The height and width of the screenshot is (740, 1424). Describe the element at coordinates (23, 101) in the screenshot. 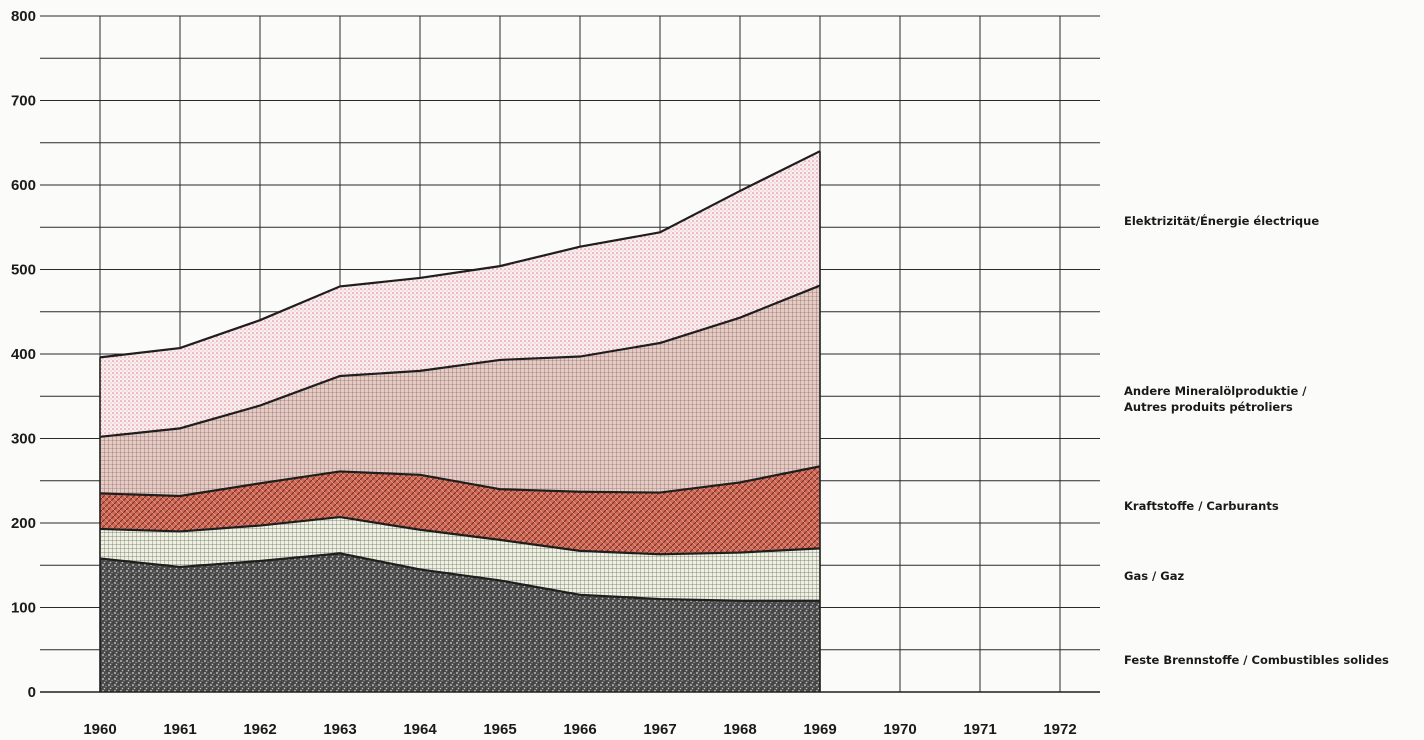

I see `y-tick-label: 700` at that location.